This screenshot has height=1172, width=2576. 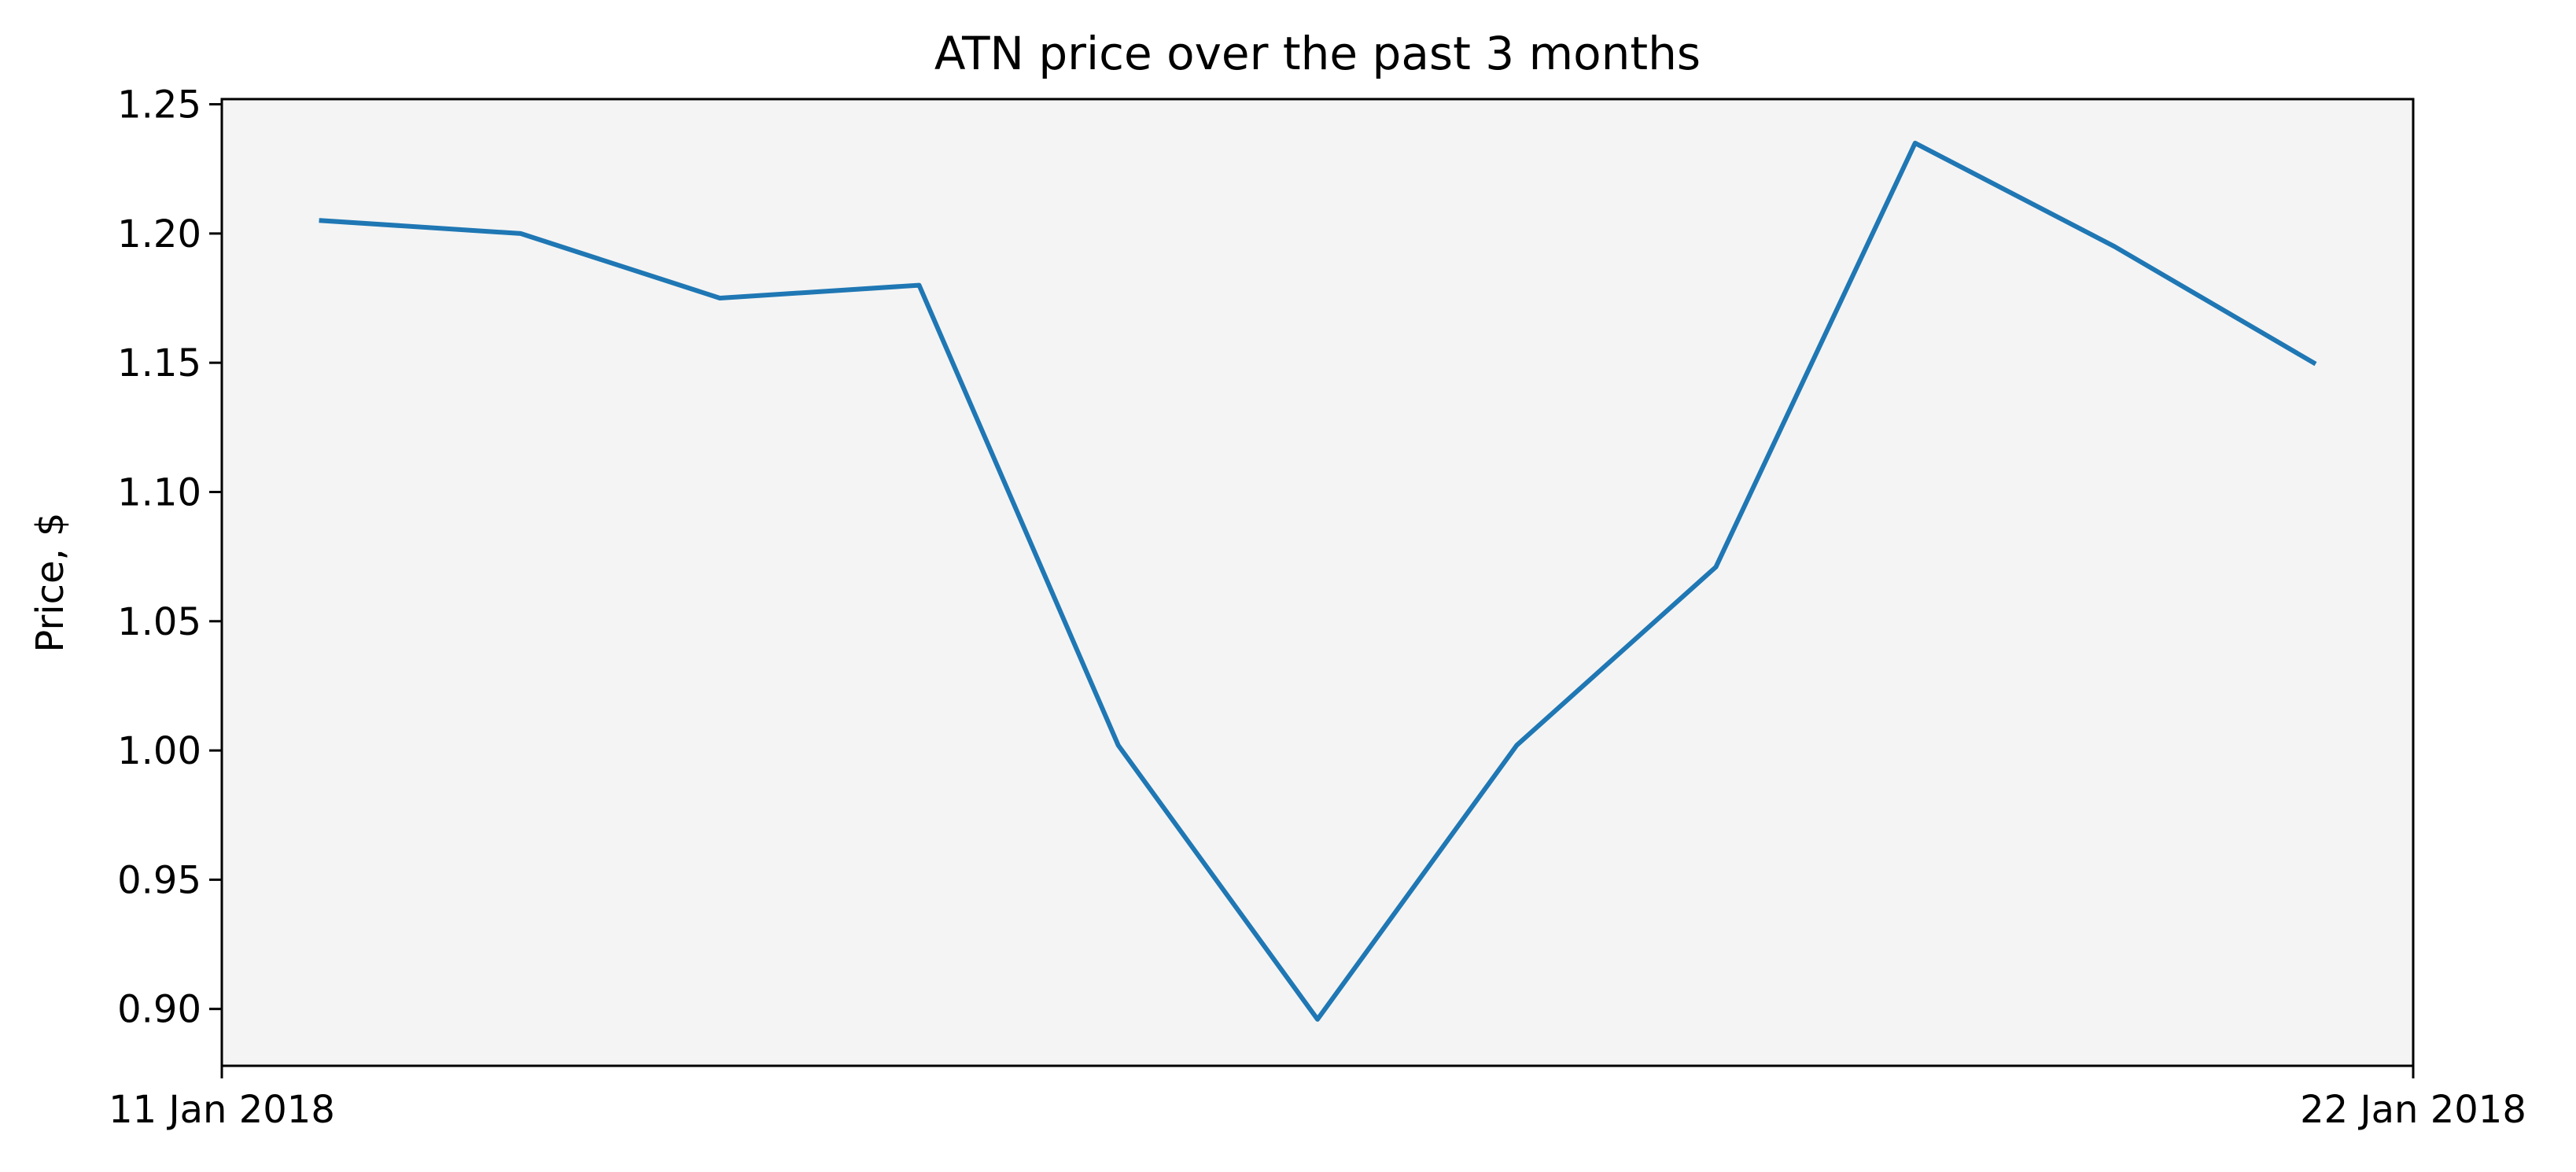 I want to click on y-tick-label: 1.25, so click(x=159, y=105).